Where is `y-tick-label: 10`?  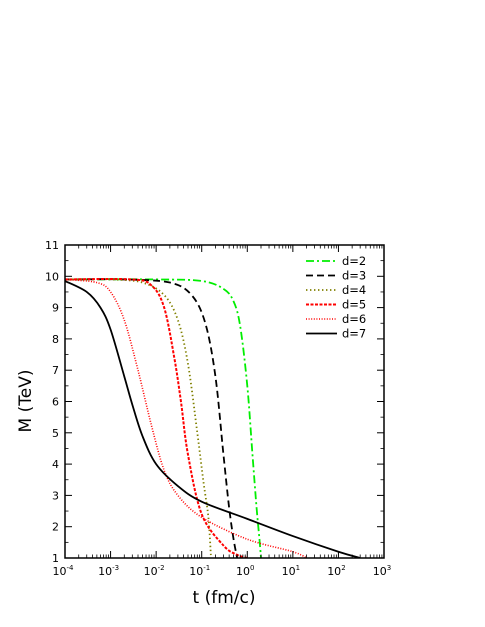 y-tick-label: 10 is located at coordinates (52, 276).